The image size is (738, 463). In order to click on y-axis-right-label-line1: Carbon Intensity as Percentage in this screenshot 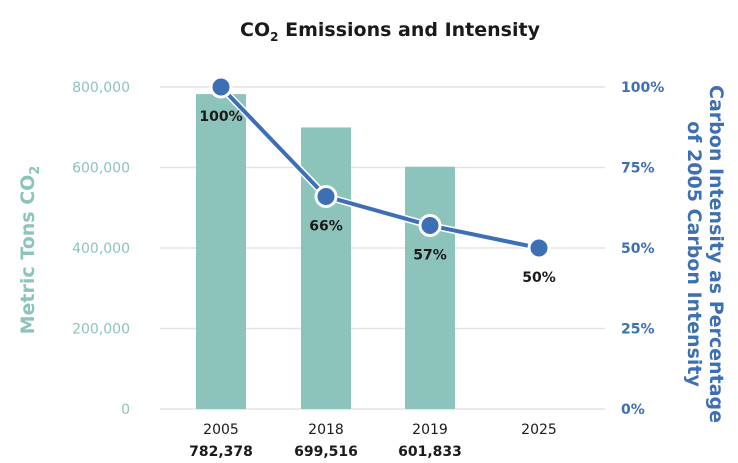, I will do `click(716, 254)`.